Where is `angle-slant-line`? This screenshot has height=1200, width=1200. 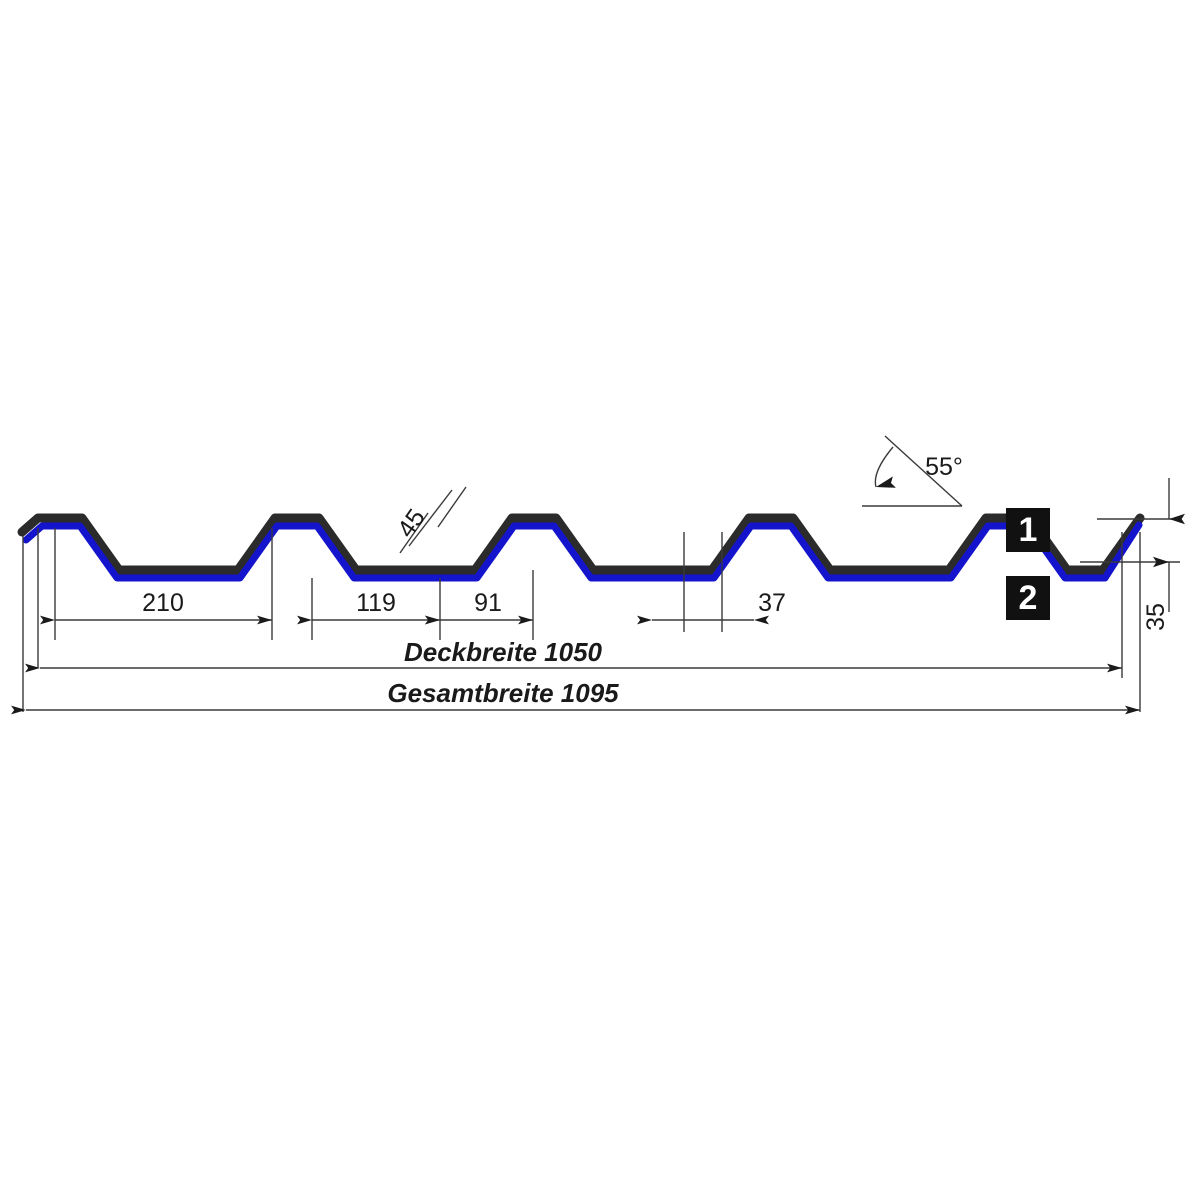 angle-slant-line is located at coordinates (923, 471).